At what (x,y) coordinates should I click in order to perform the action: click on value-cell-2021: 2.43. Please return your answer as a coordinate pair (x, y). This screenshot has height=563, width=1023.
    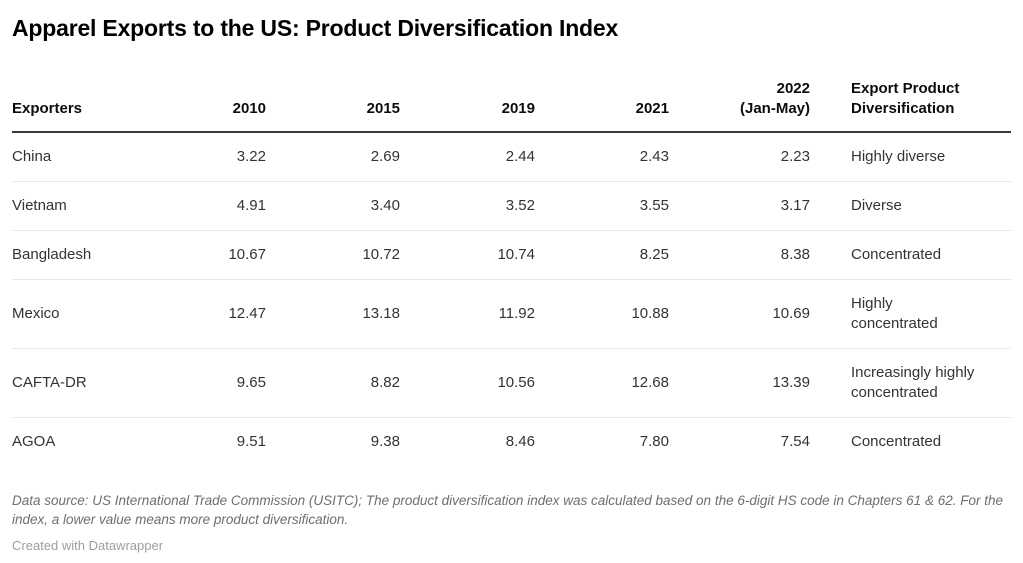
    Looking at the image, I should click on (602, 157).